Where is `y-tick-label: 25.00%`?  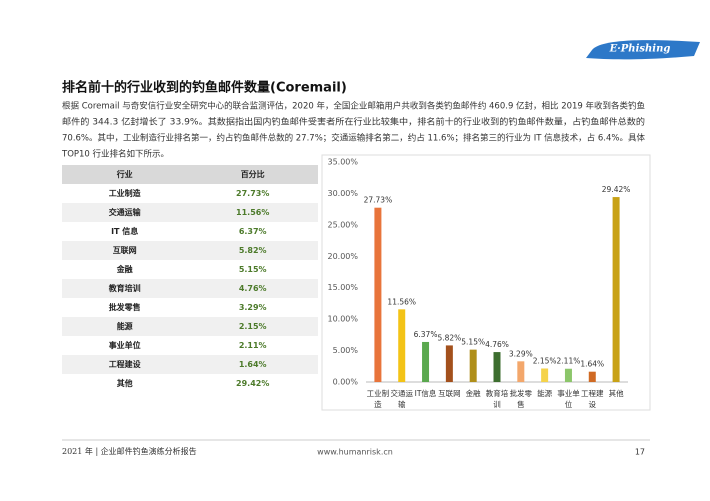
y-tick-label: 25.00% is located at coordinates (342, 224).